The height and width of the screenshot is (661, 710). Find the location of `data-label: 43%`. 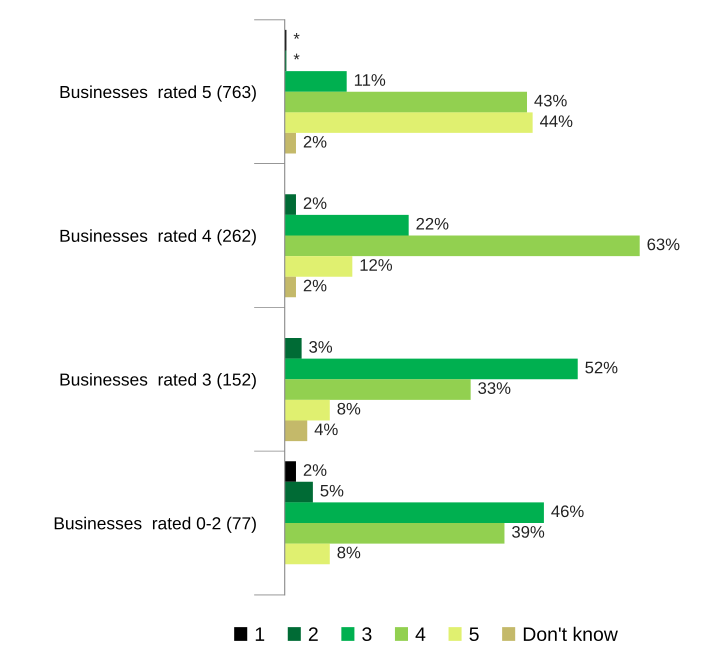

data-label: 43% is located at coordinates (550, 100).